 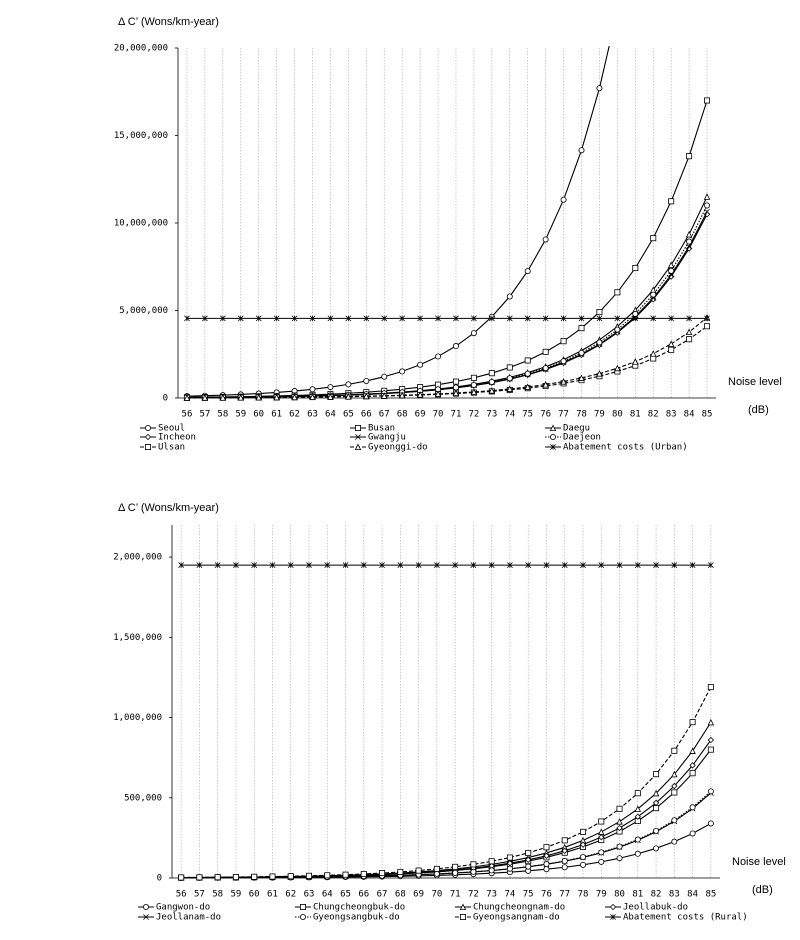 What do you see at coordinates (159, 879) in the screenshot?
I see `y-tick-label: 0` at bounding box center [159, 879].